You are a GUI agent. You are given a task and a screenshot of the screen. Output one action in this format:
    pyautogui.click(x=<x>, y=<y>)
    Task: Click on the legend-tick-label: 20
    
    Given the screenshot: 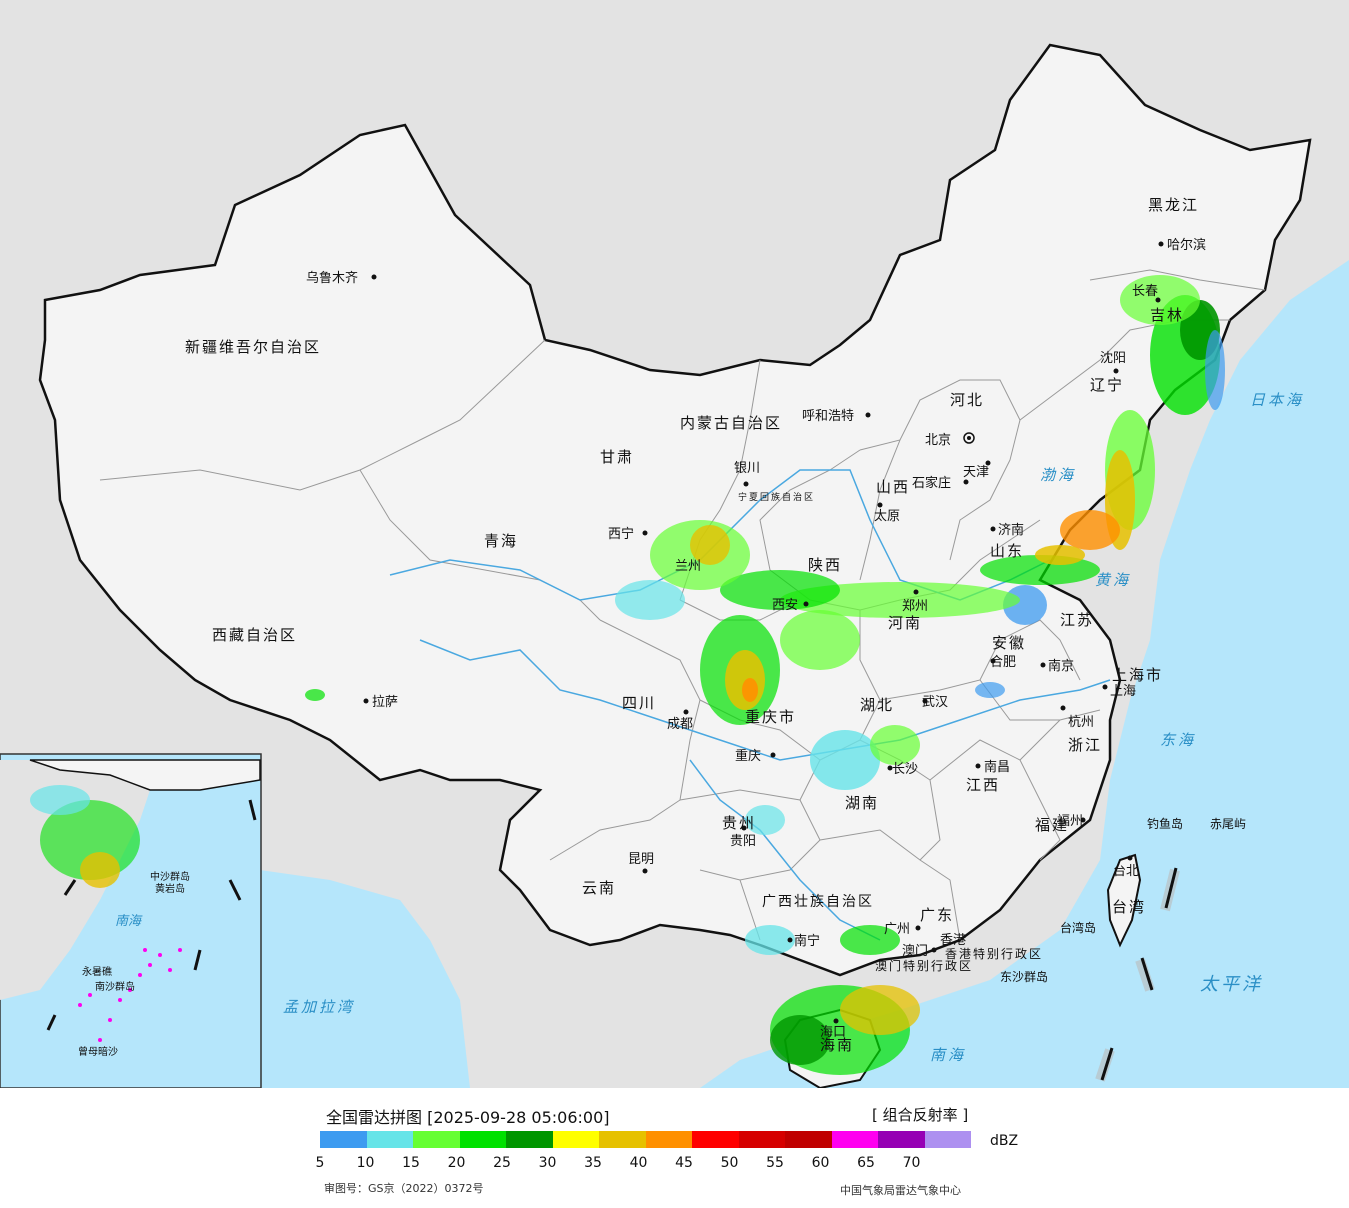 What is the action you would take?
    pyautogui.click(x=456, y=1163)
    